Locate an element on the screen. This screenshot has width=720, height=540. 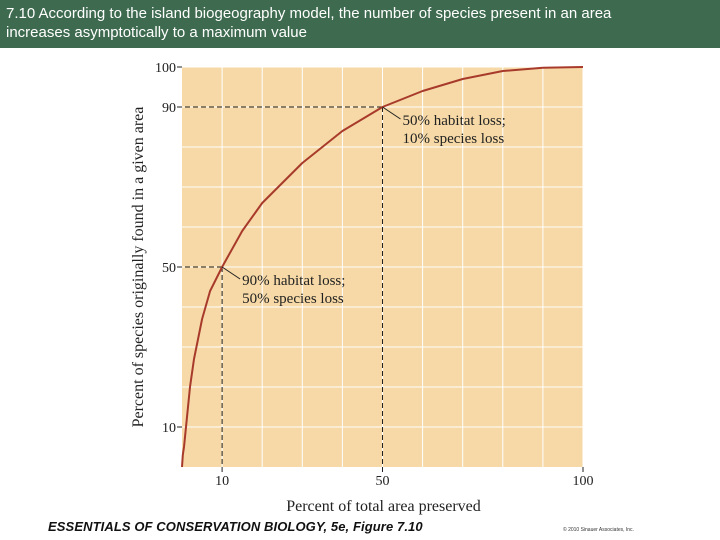
x-axis-ticks: 10 50 100 is located at coordinates (404, 481).